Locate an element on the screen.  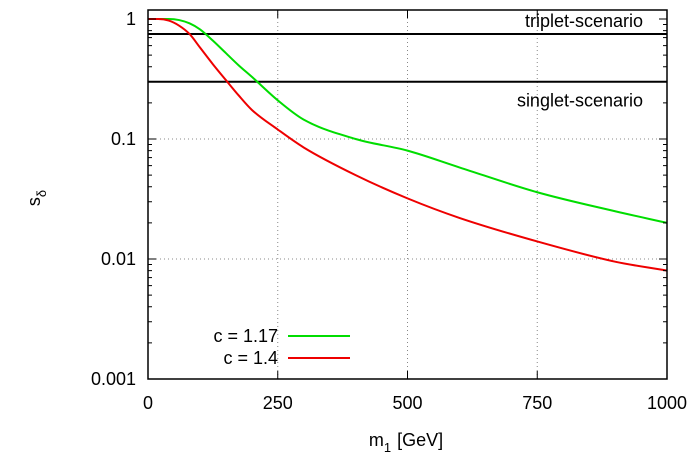
legend: c = 1.17c = 1.4 is located at coordinates (281, 347).